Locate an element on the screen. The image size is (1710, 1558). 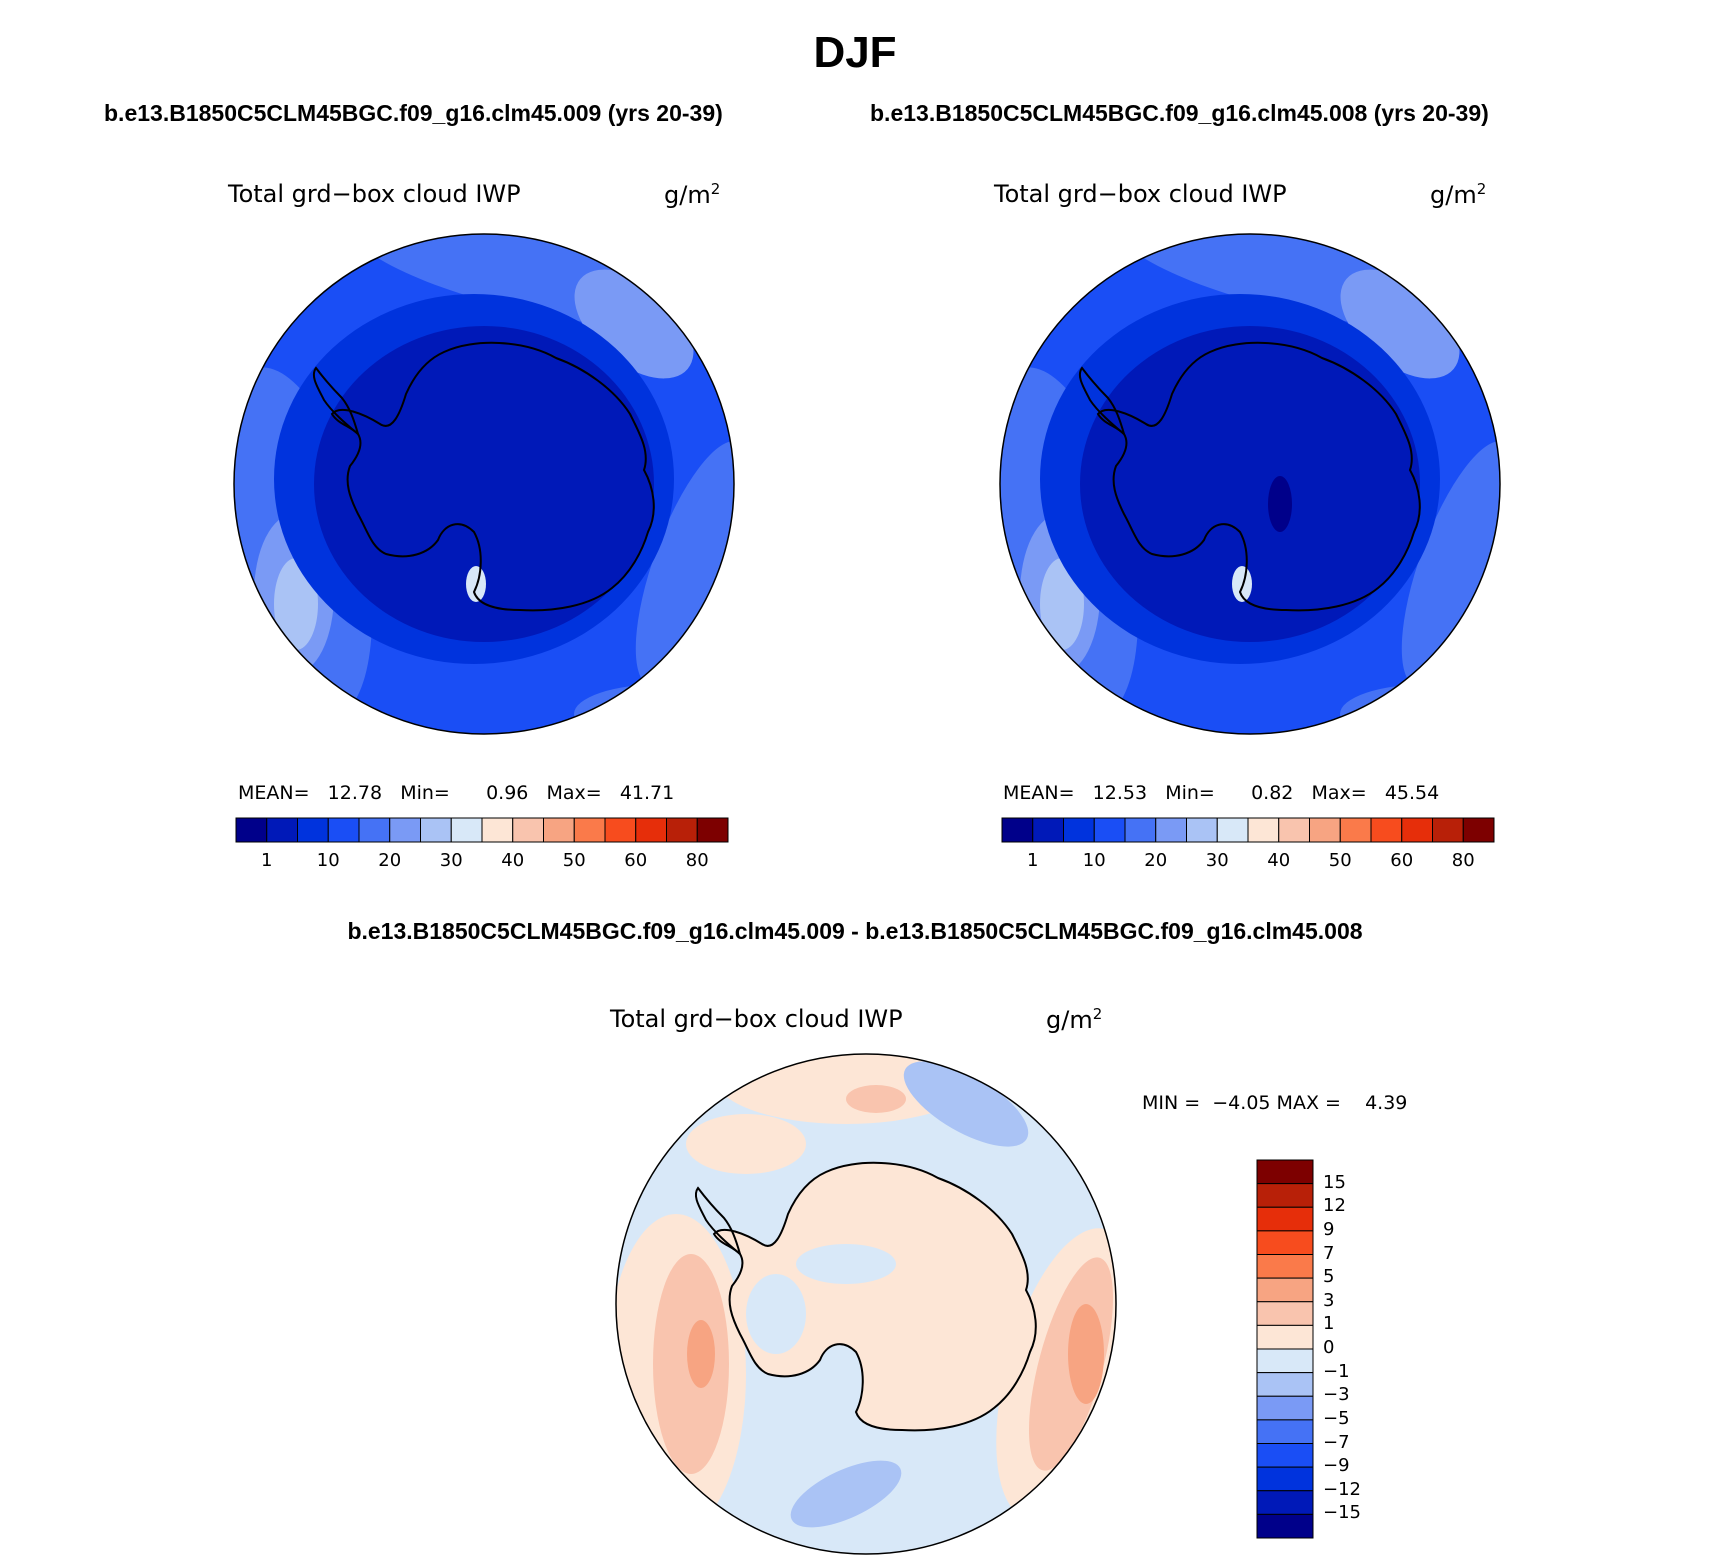
min-value-diff: −4.05 is located at coordinates (1241, 1103).